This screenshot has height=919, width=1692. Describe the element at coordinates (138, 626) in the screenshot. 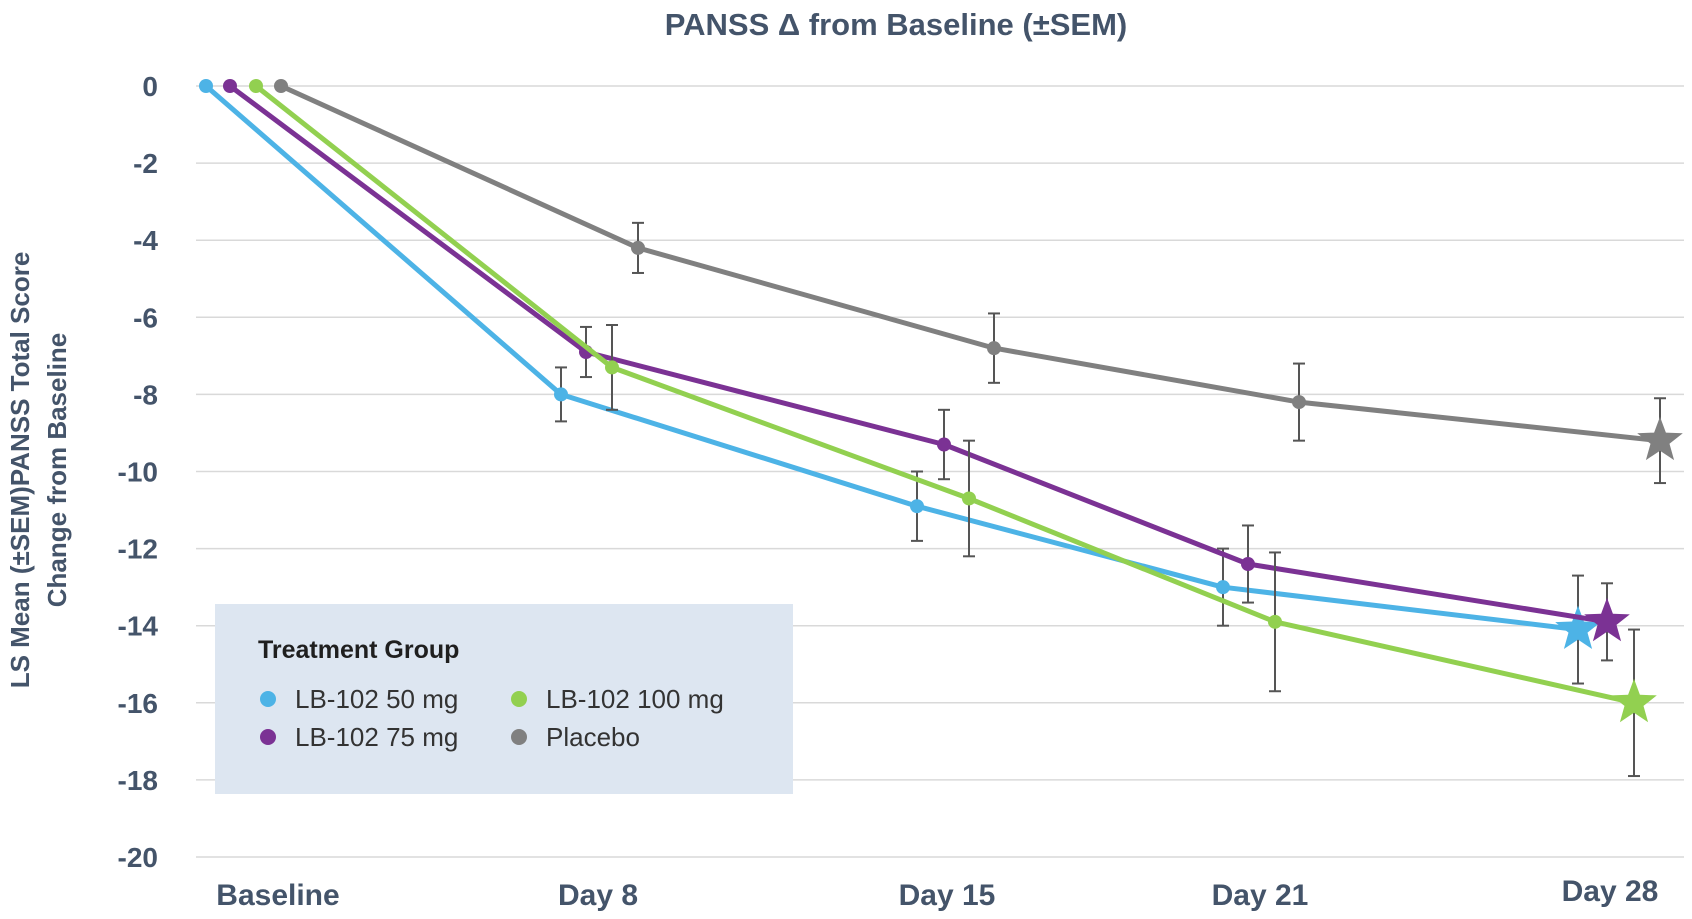

I see `y-tick-label: -14` at that location.